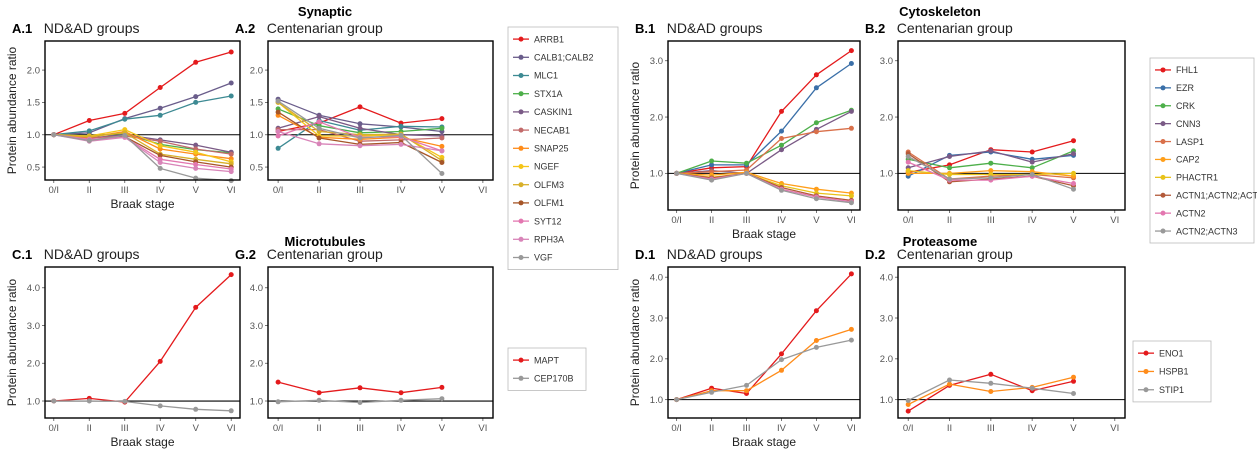 This screenshot has width=1257, height=458. I want to click on data-point-syt12, so click(196, 164).